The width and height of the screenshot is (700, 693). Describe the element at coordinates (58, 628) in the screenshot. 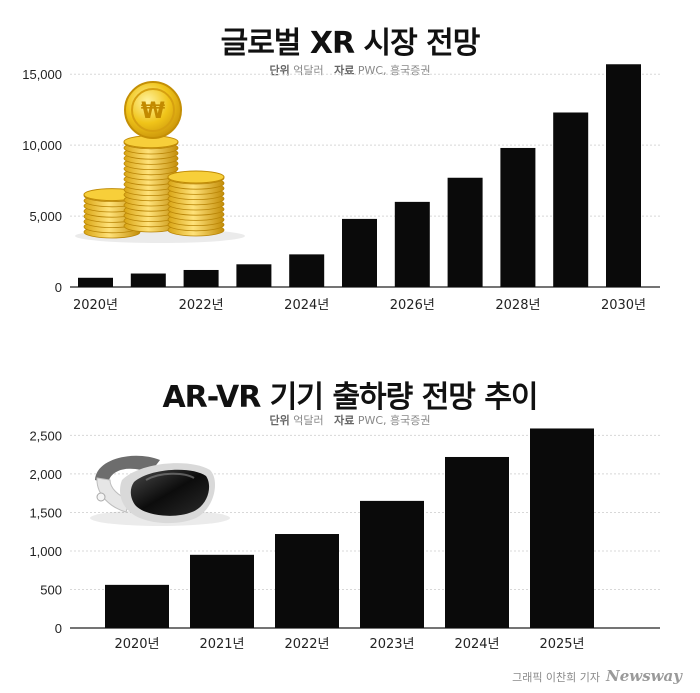

I see `chart2-y-tick-label: 0` at that location.